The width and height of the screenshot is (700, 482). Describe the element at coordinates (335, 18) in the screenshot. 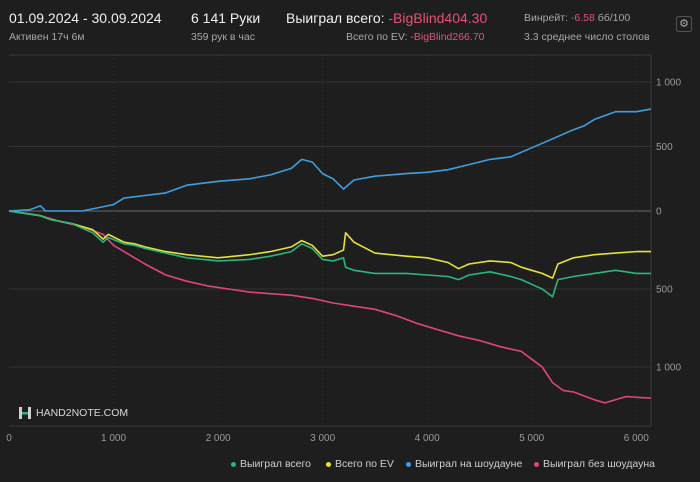

I see `won-total-label: Выиграл всего:` at that location.